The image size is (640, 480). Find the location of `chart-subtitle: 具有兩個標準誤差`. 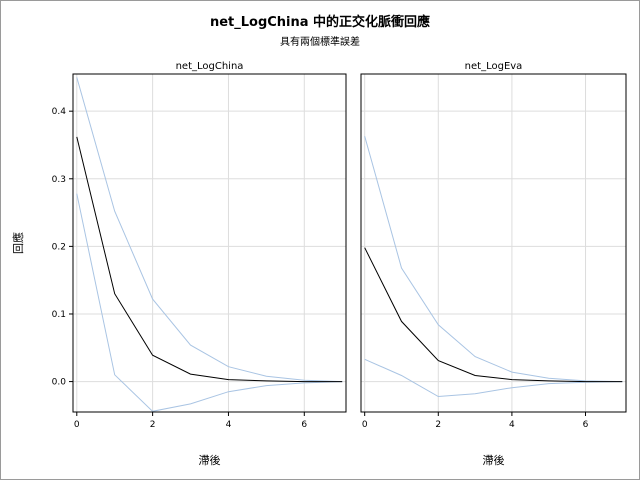

chart-subtitle: 具有兩個標準誤差 is located at coordinates (320, 41).